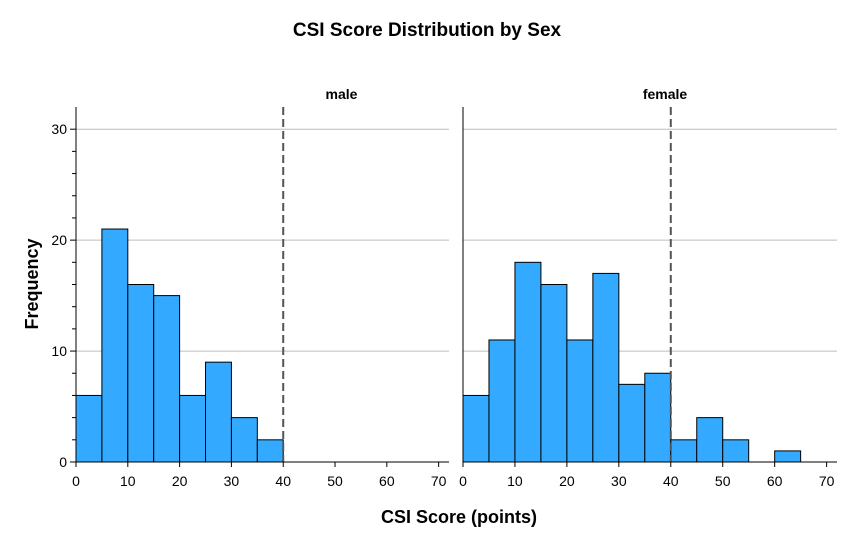 The width and height of the screenshot is (853, 543). Describe the element at coordinates (59, 351) in the screenshot. I see `y-tick-label: 10` at that location.